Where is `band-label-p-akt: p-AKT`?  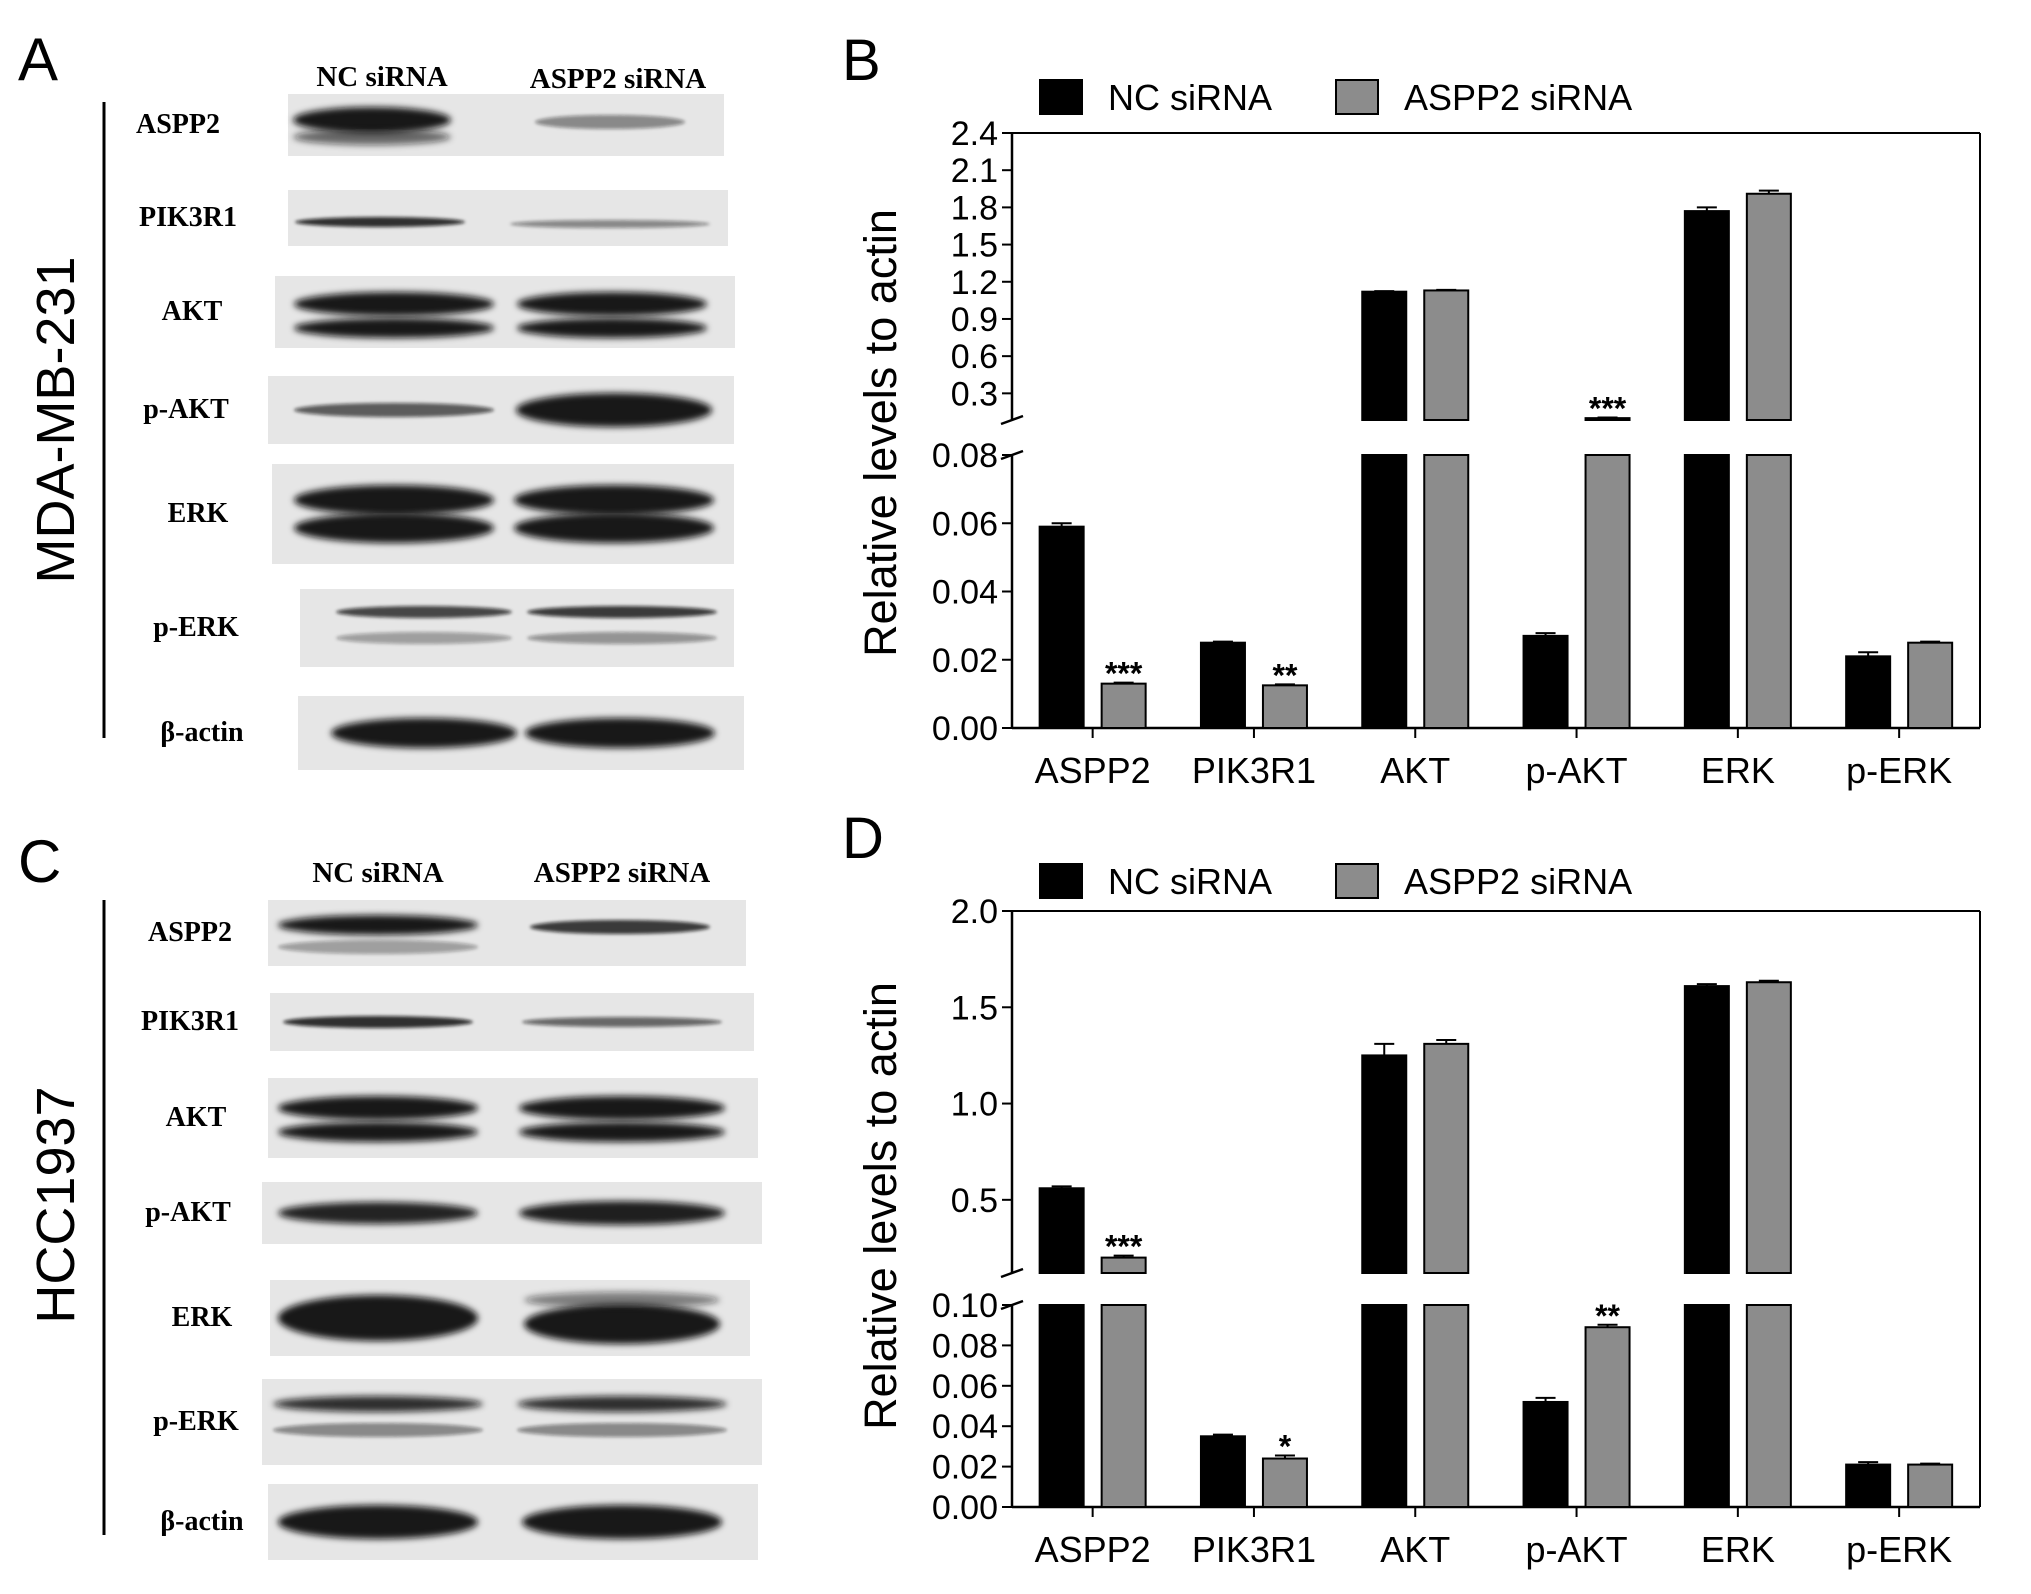
band-label-p-akt: p-AKT is located at coordinates (188, 1212).